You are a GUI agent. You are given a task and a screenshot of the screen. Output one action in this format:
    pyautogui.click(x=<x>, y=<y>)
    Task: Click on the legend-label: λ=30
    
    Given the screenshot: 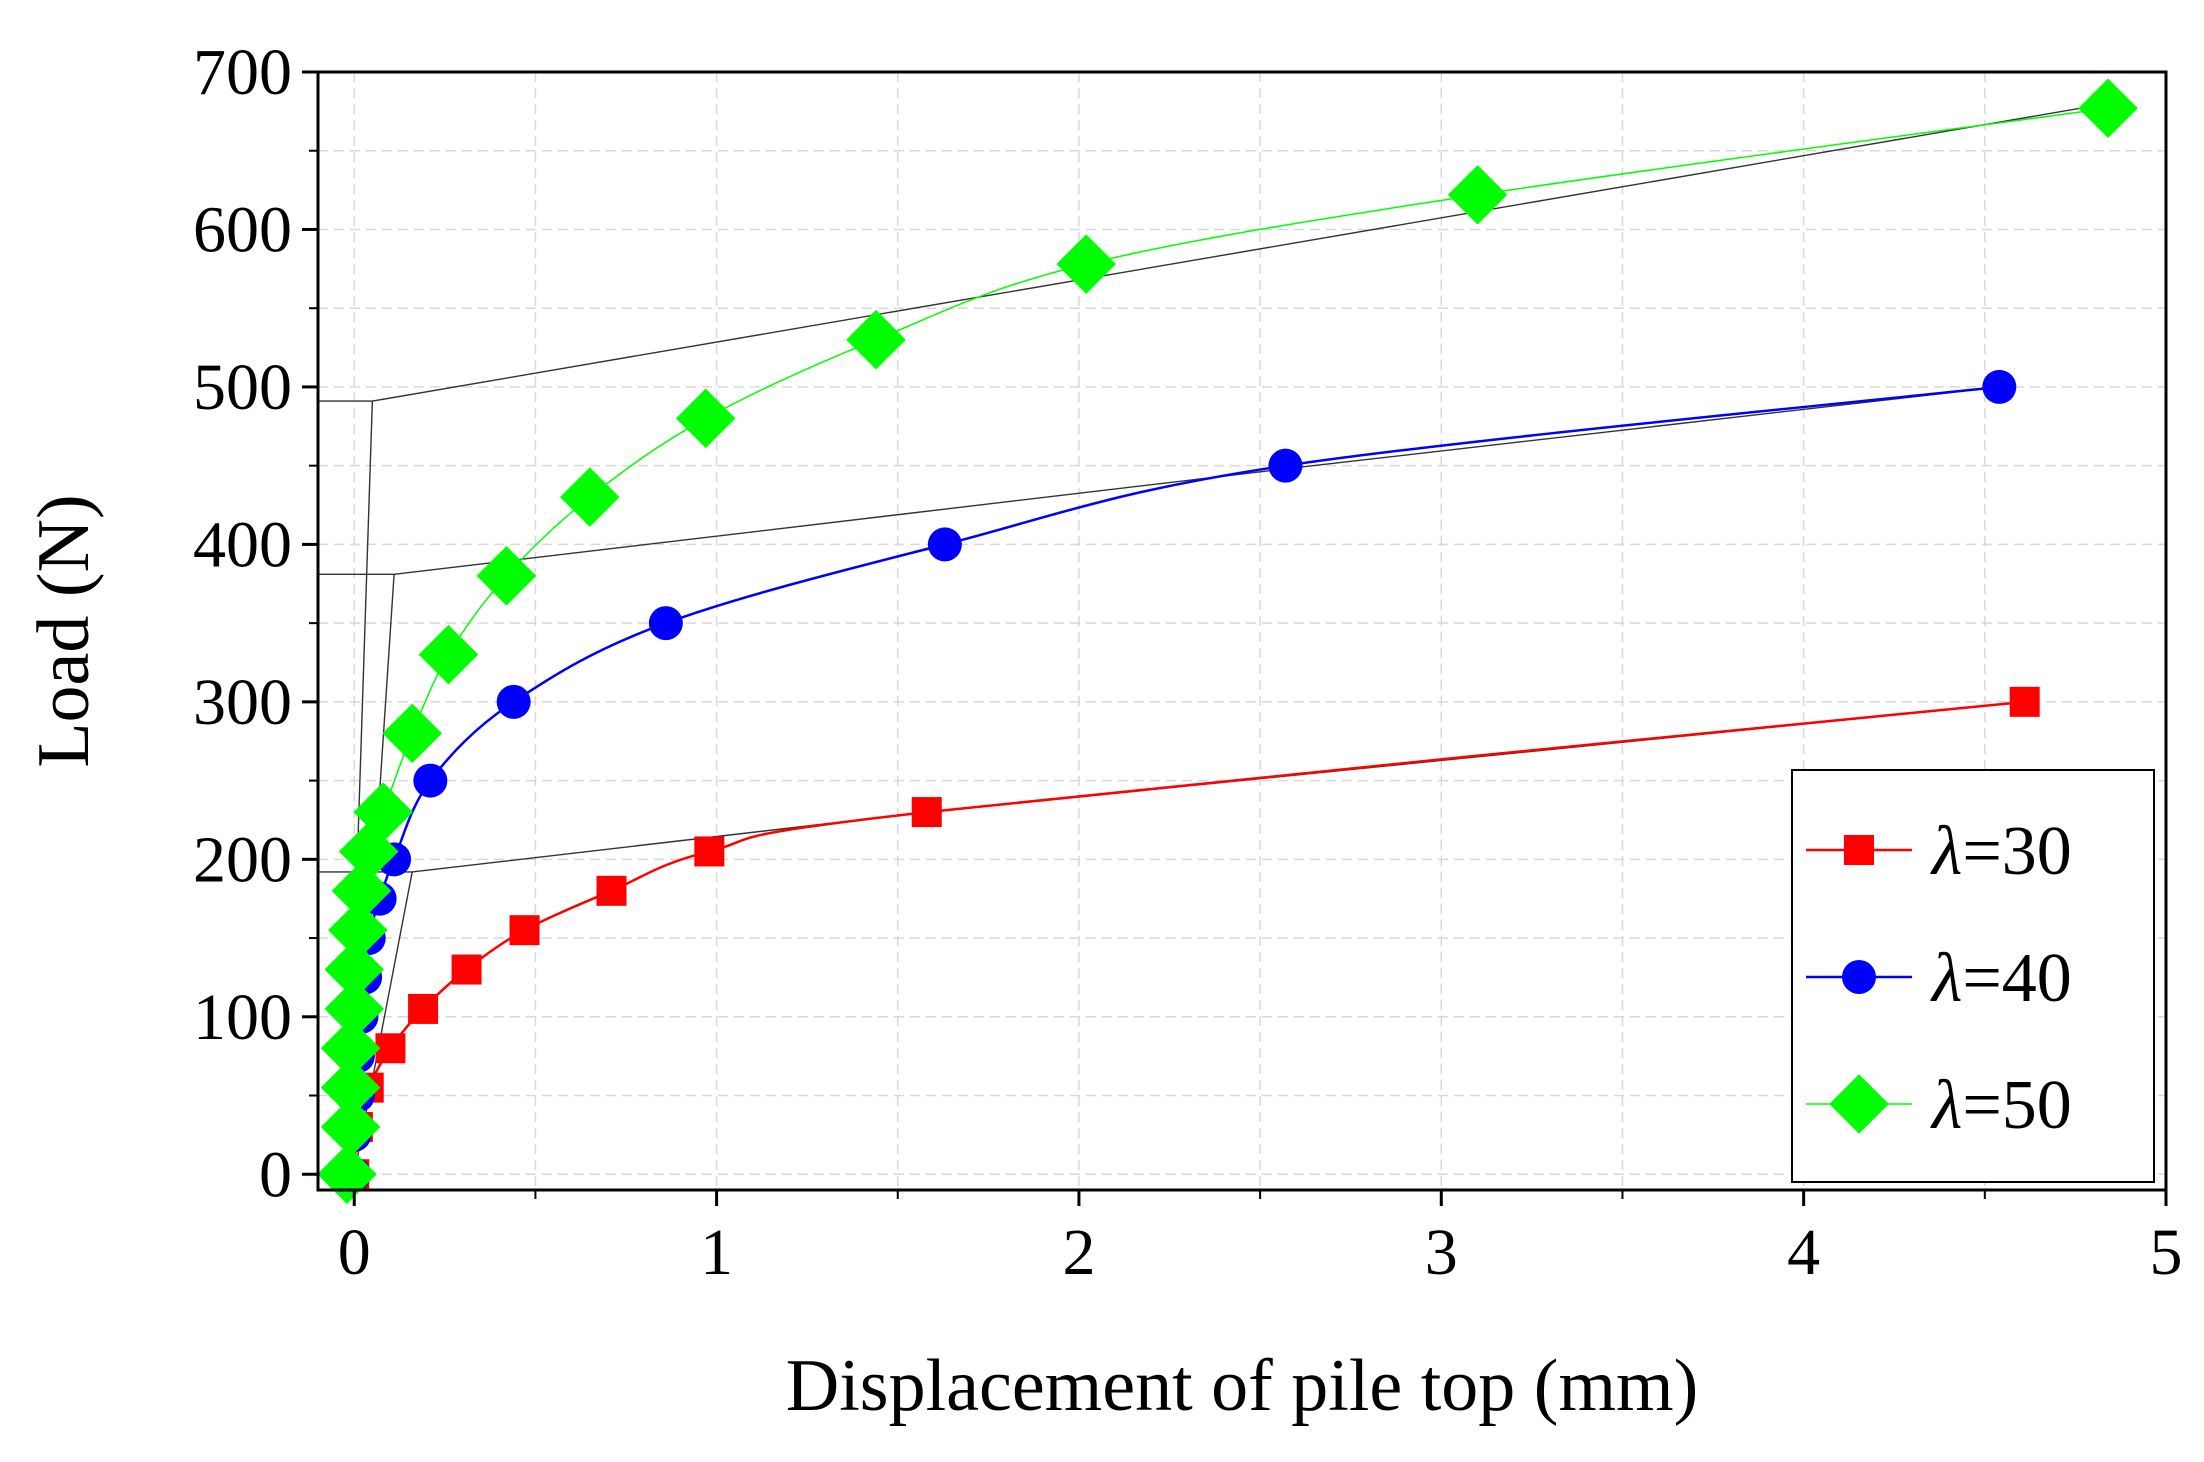 What is the action you would take?
    pyautogui.click(x=2001, y=851)
    